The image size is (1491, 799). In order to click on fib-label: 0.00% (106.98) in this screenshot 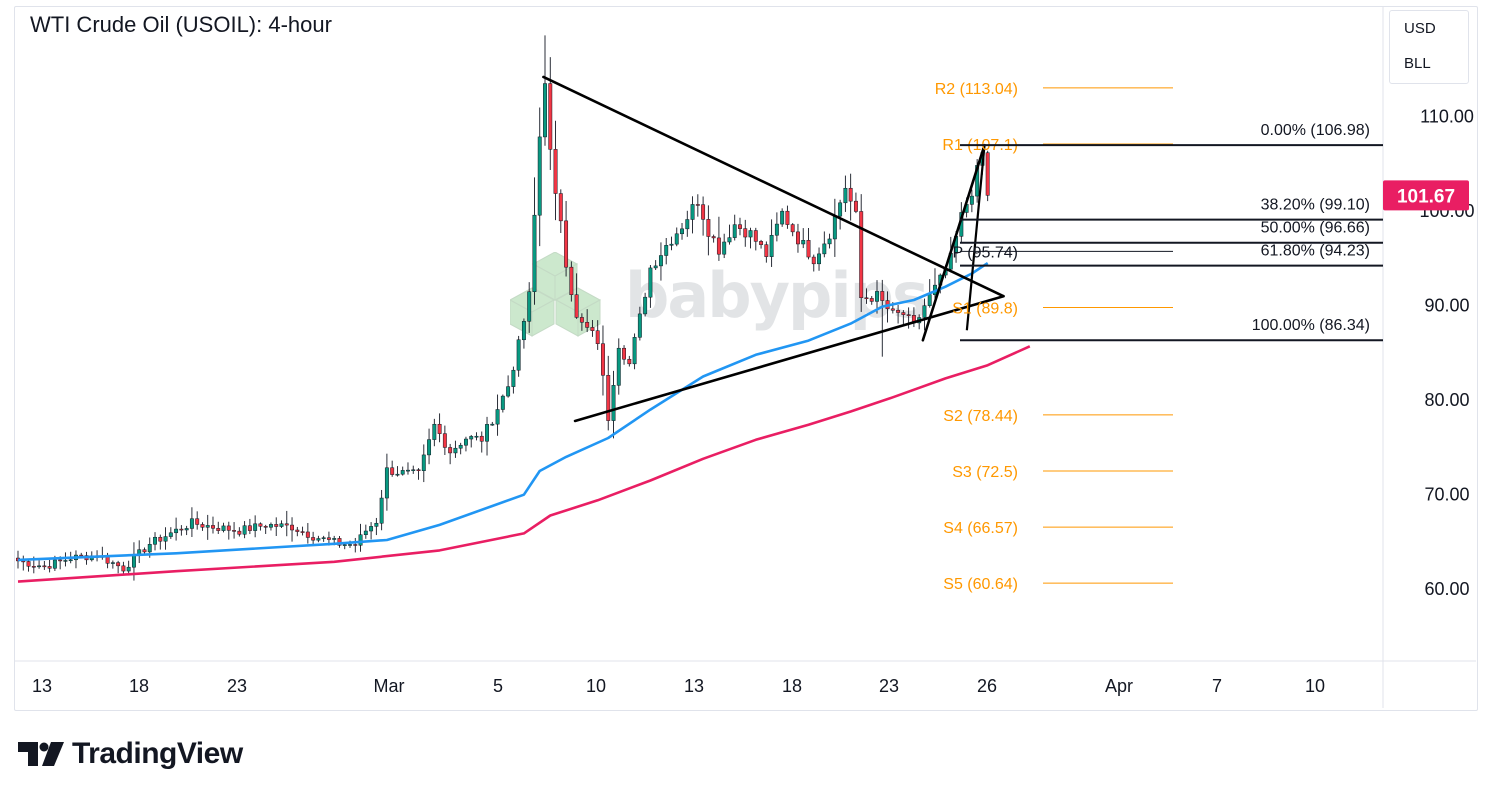, I will do `click(1315, 130)`.